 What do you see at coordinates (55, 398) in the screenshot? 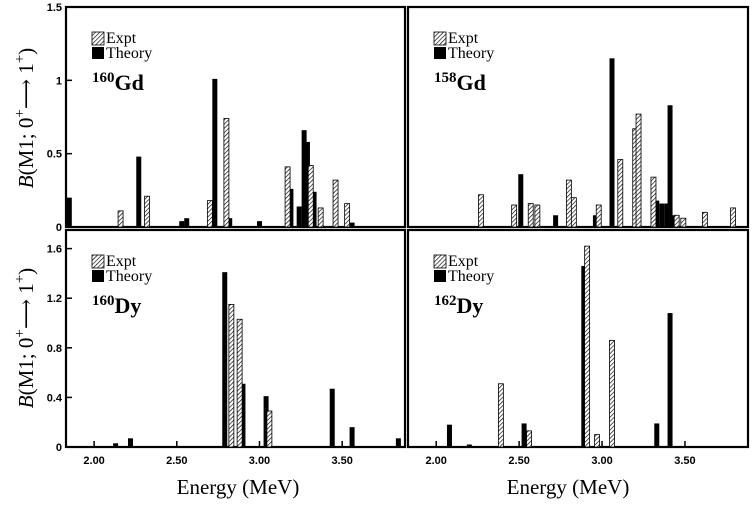
I see `y-tick-label: 0.4` at bounding box center [55, 398].